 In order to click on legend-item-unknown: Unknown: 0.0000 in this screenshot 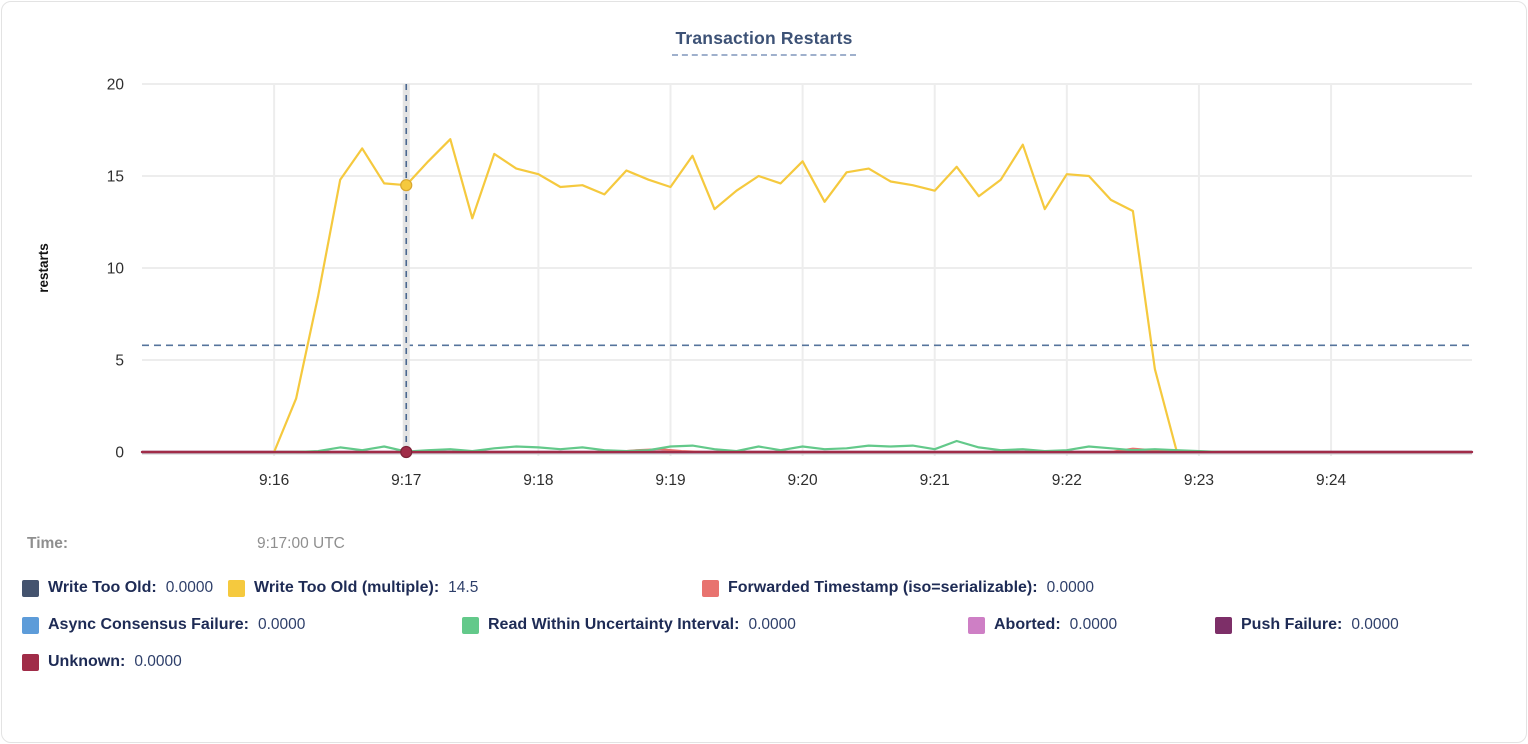, I will do `click(102, 662)`.